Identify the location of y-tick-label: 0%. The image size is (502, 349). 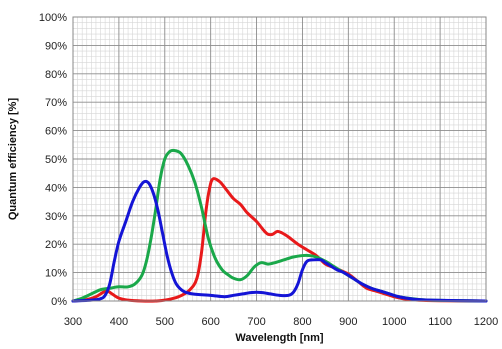
(59, 302).